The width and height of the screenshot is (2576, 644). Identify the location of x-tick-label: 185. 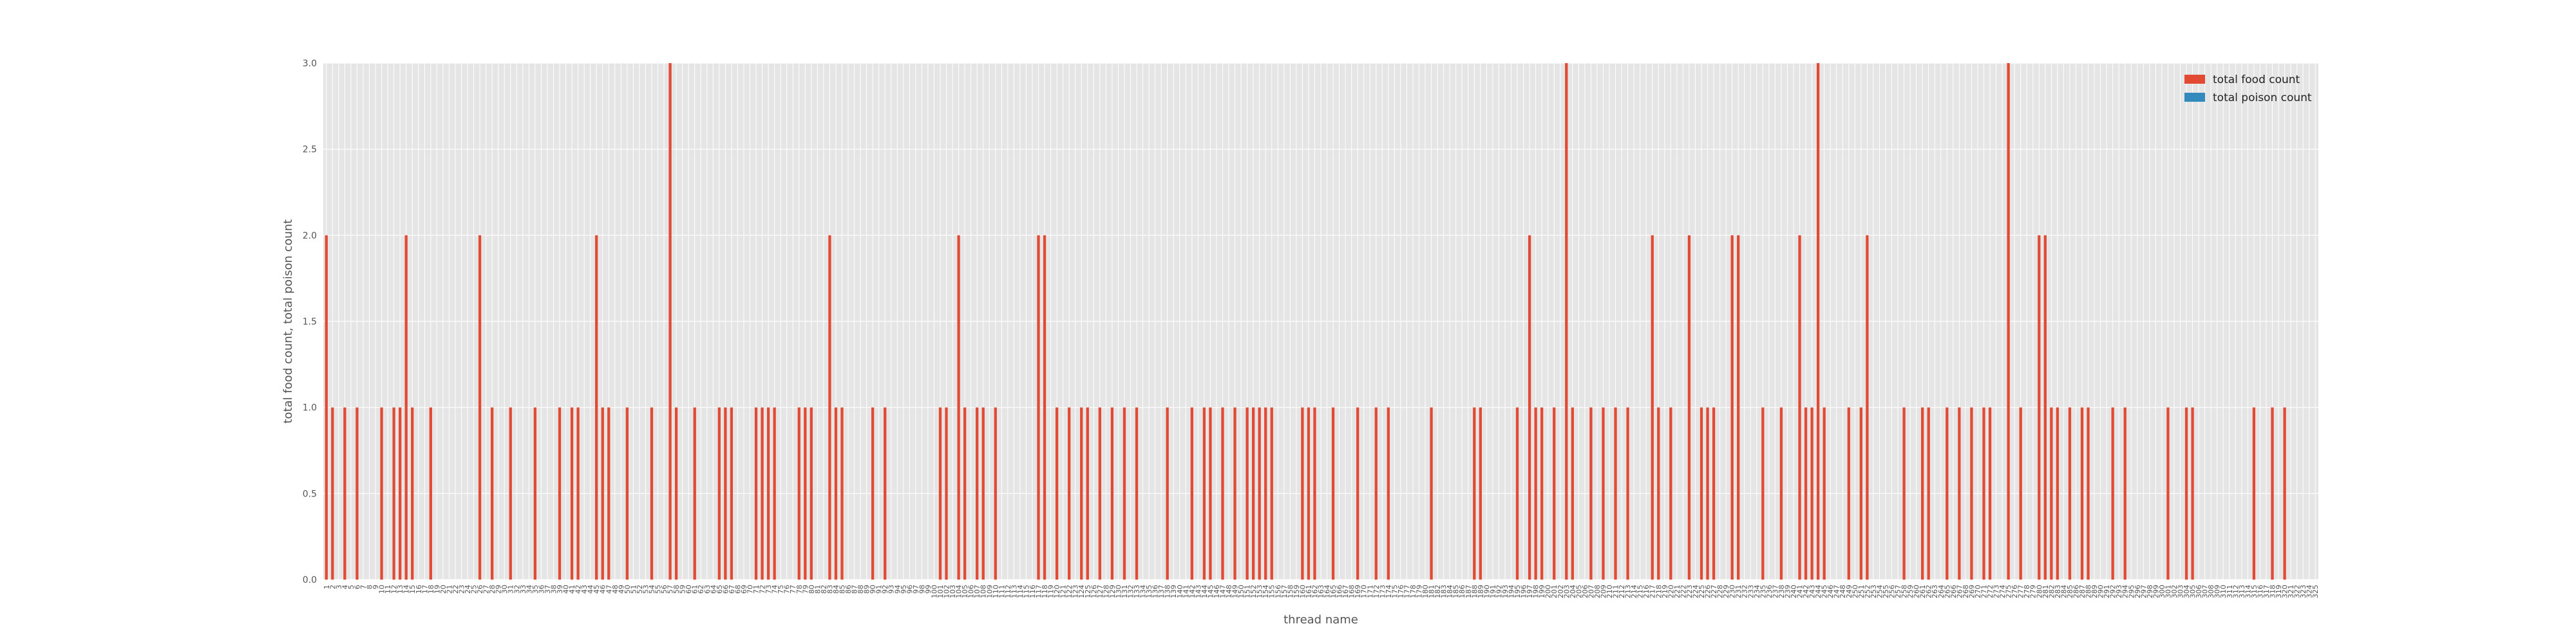
(1457, 591).